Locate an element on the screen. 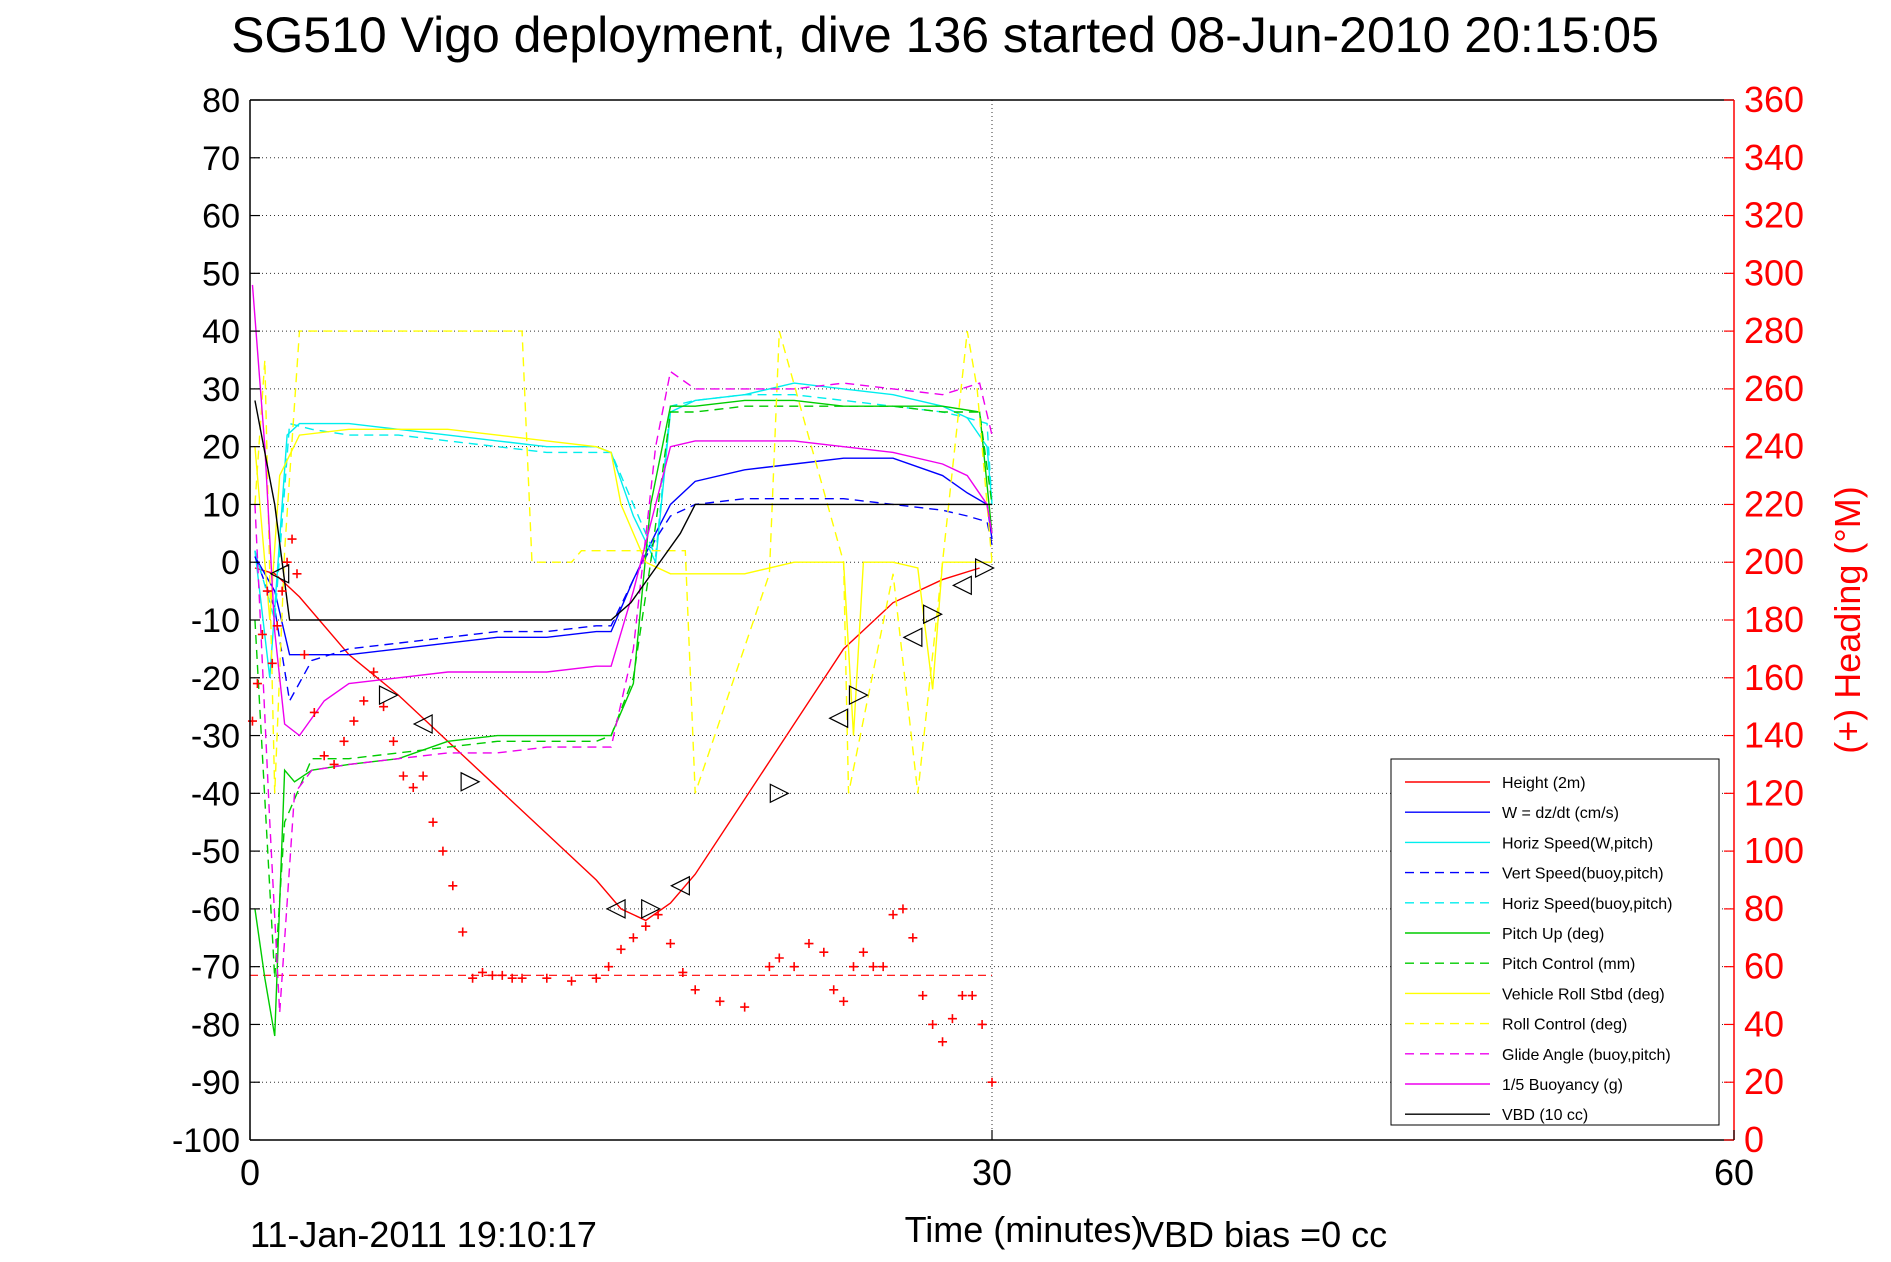 Image resolution: width=1891 pixels, height=1262 pixels. y-tick-label-right: 120 is located at coordinates (1774, 792).